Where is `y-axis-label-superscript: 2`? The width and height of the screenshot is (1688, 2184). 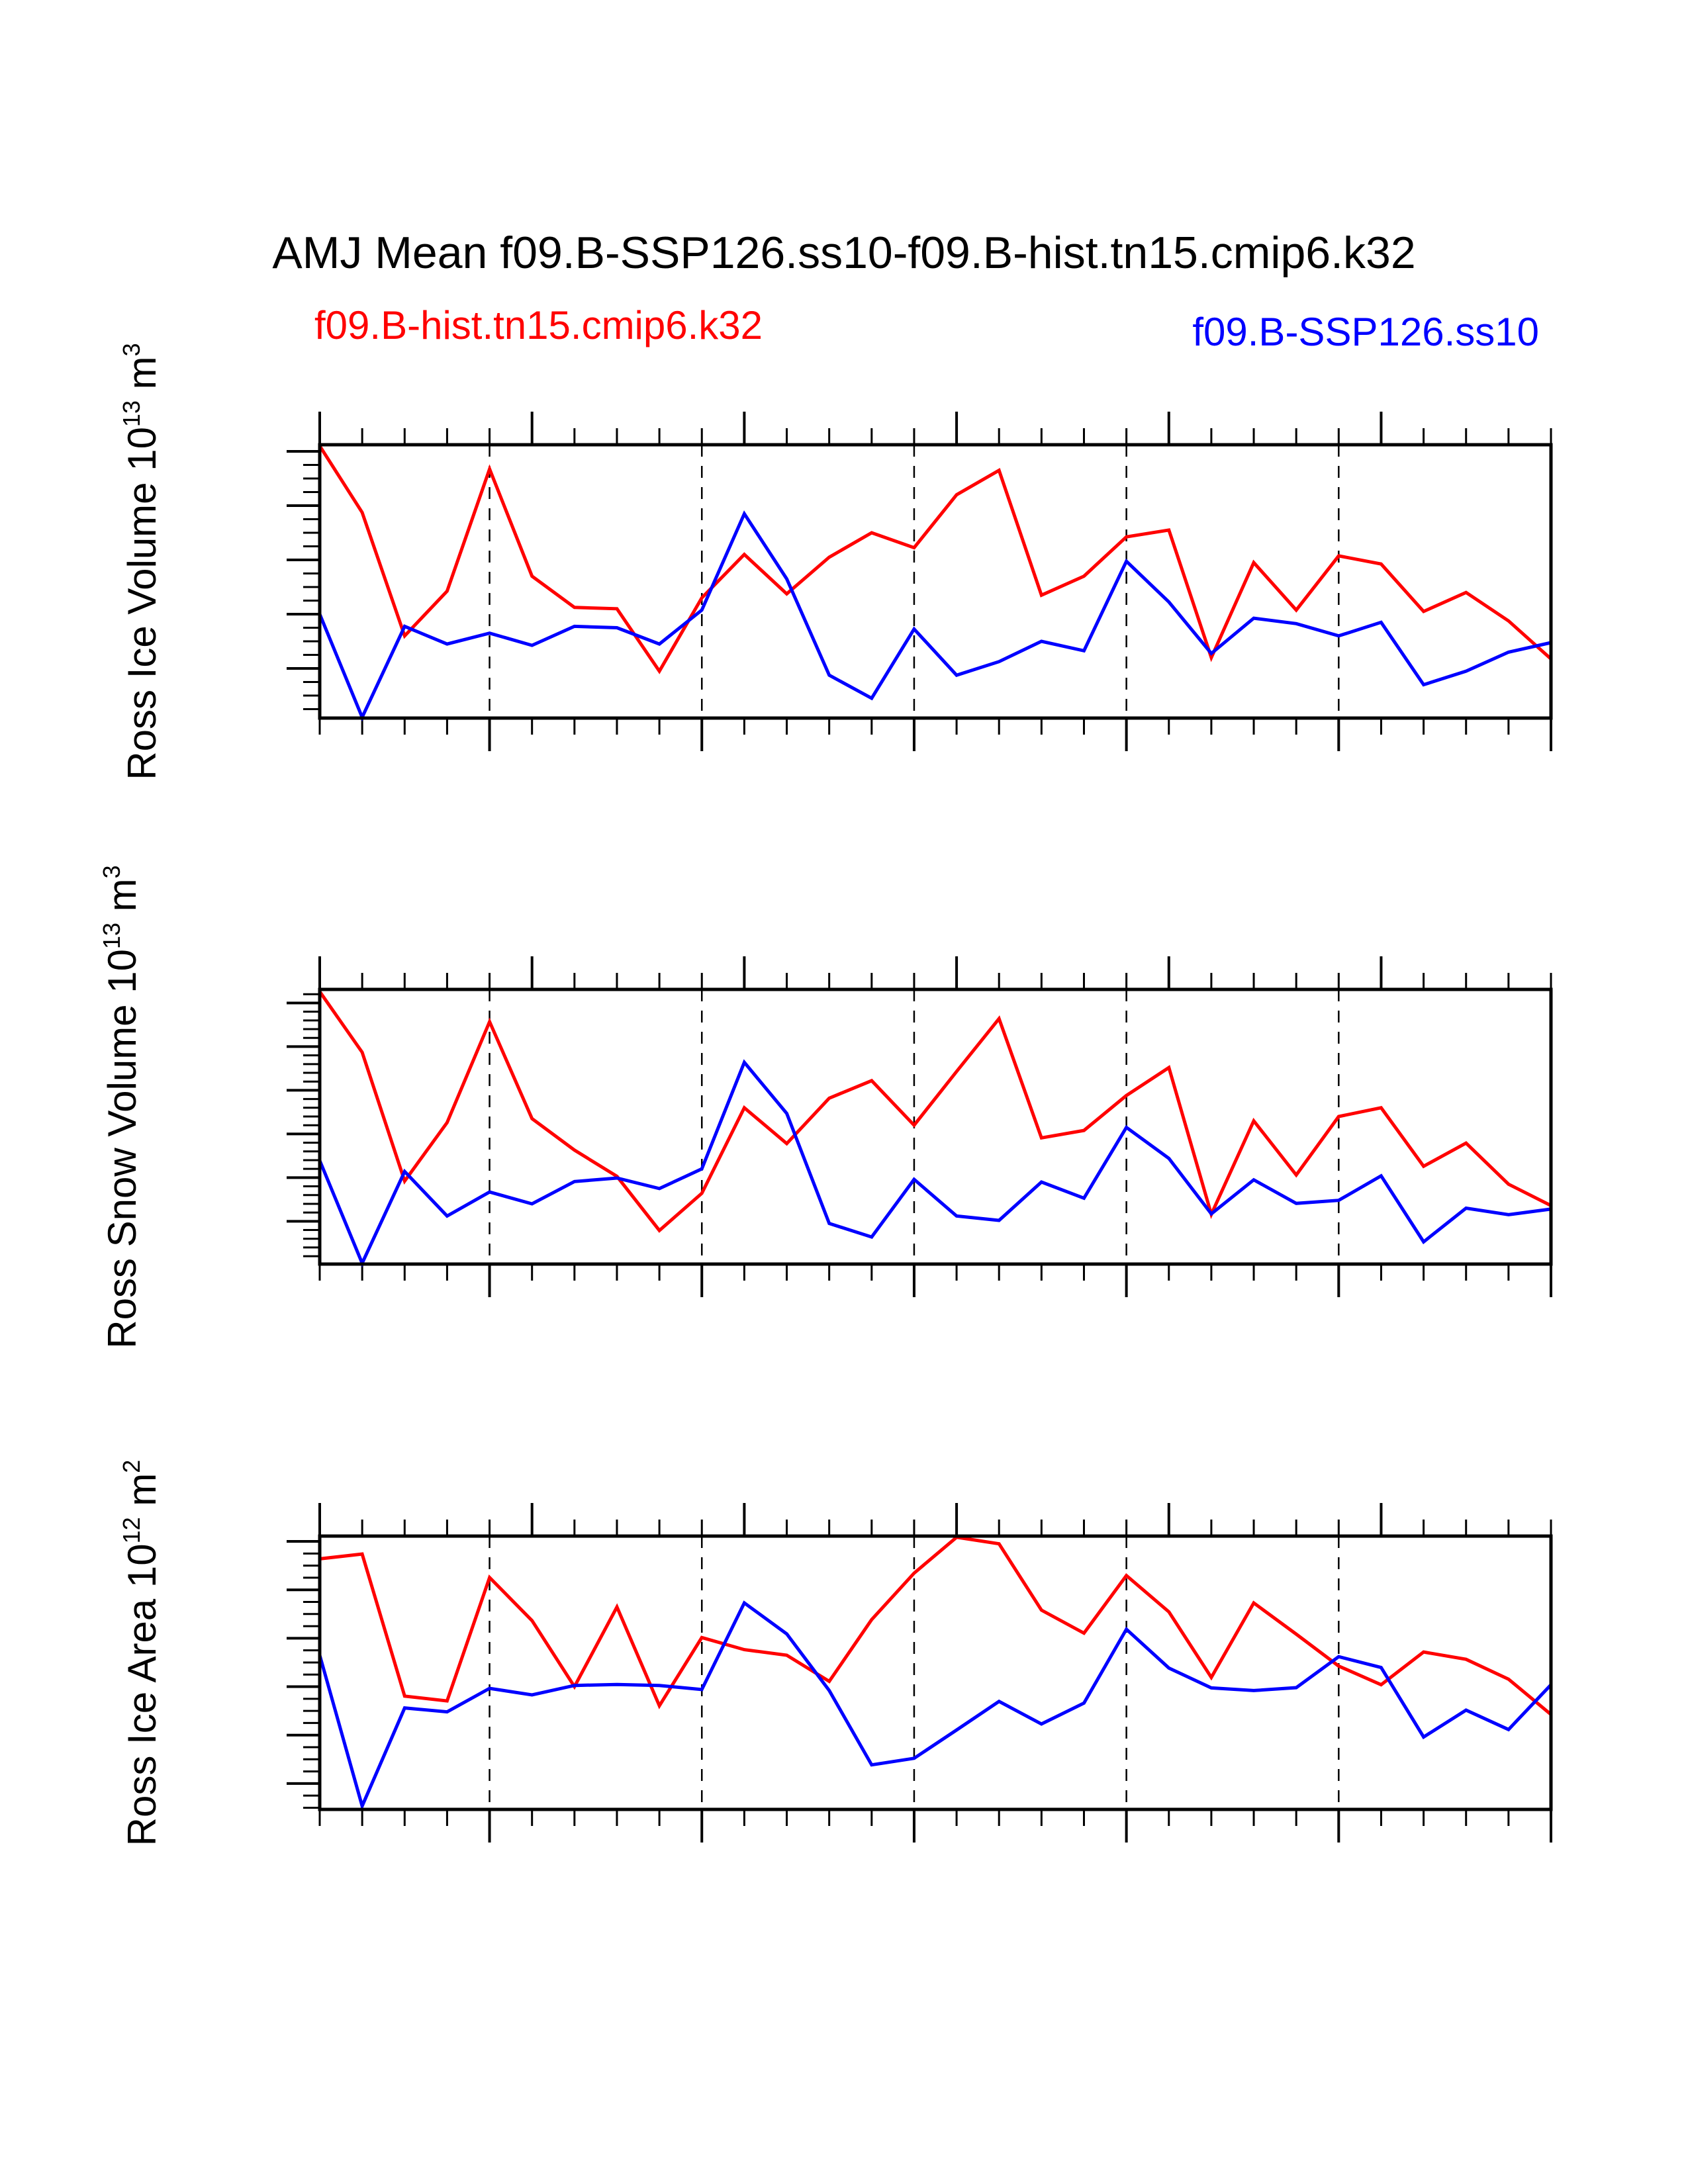 y-axis-label-superscript: 2 is located at coordinates (131, 1467).